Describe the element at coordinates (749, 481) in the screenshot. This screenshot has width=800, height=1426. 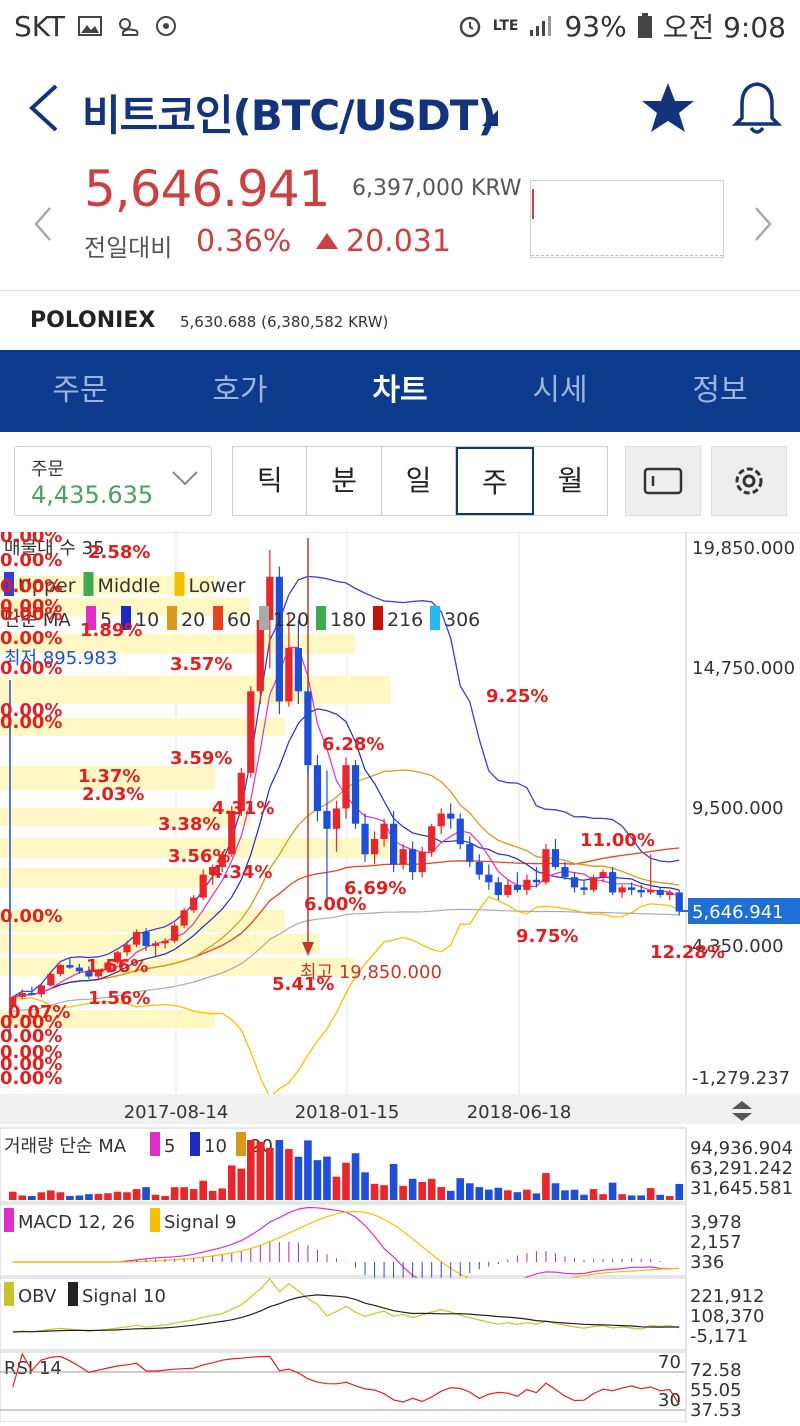
I see `settings-button` at that location.